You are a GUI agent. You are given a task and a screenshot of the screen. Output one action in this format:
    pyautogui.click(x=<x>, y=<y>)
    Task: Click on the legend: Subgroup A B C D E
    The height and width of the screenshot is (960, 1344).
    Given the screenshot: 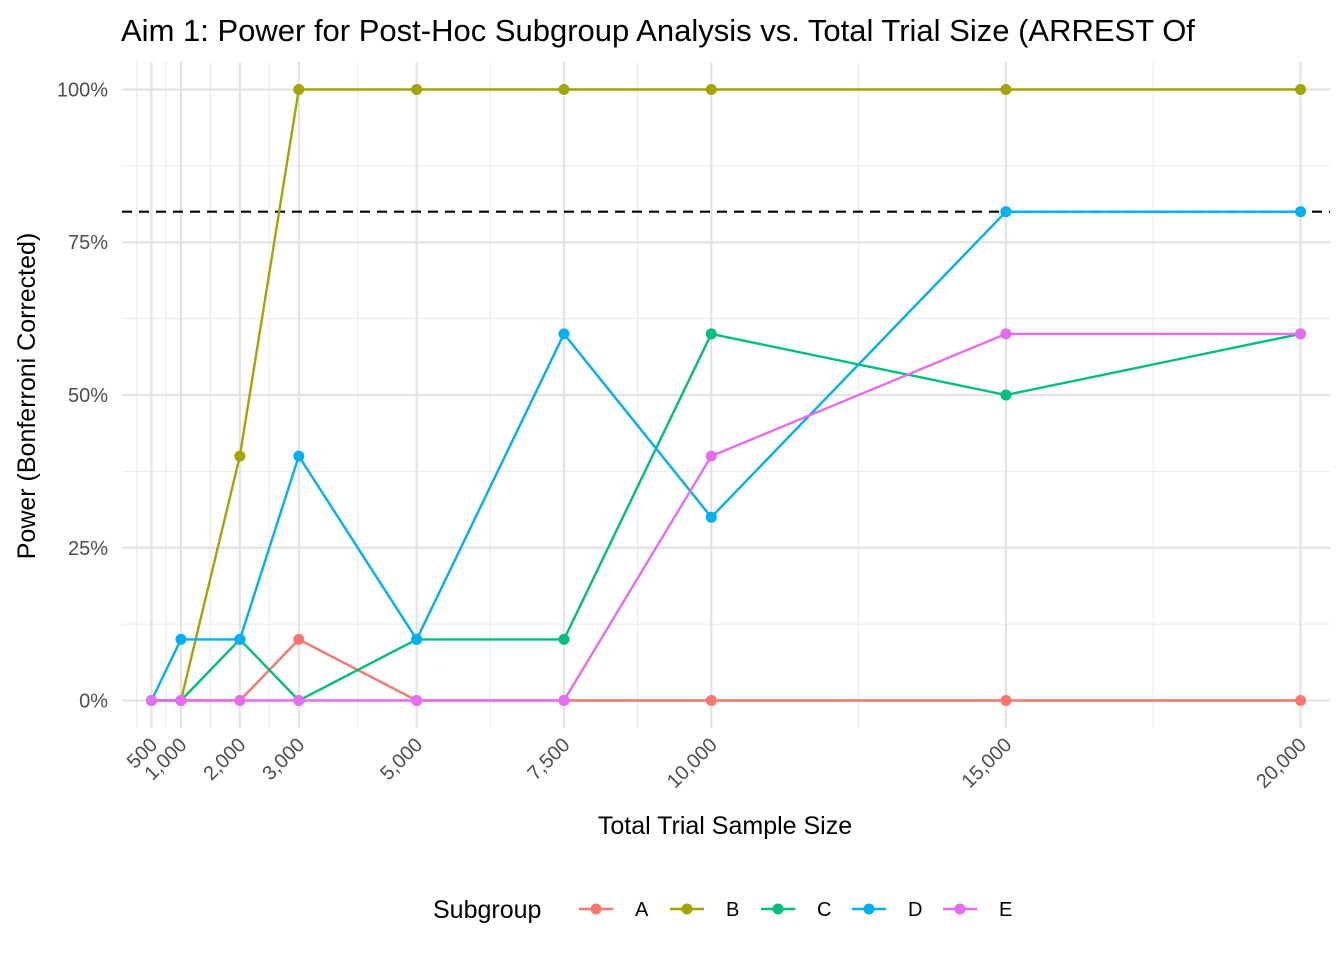 What is the action you would take?
    pyautogui.click(x=722, y=910)
    